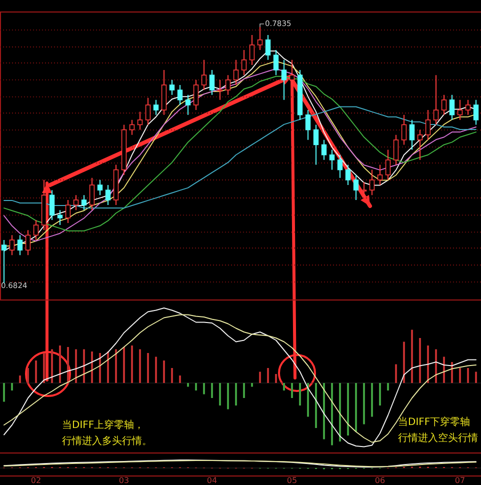 The width and height of the screenshot is (481, 485). I want to click on x-tick-label: 06, so click(380, 480).